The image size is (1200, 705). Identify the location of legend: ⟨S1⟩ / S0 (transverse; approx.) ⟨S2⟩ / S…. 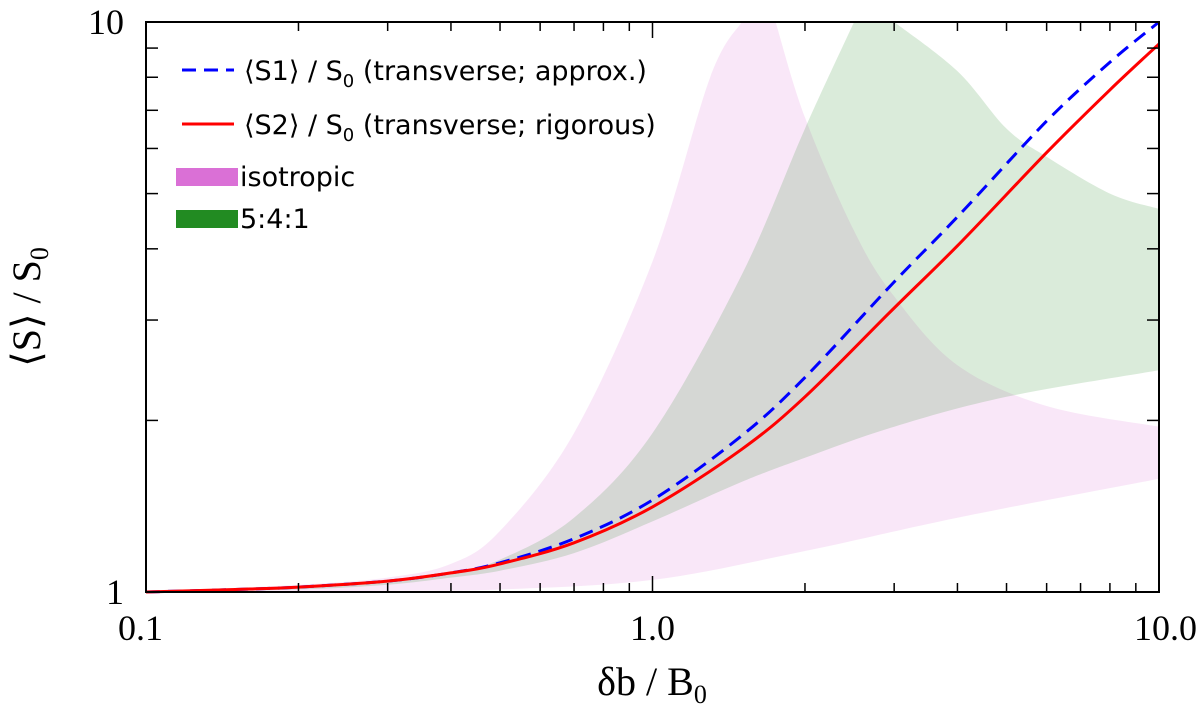
(416, 145).